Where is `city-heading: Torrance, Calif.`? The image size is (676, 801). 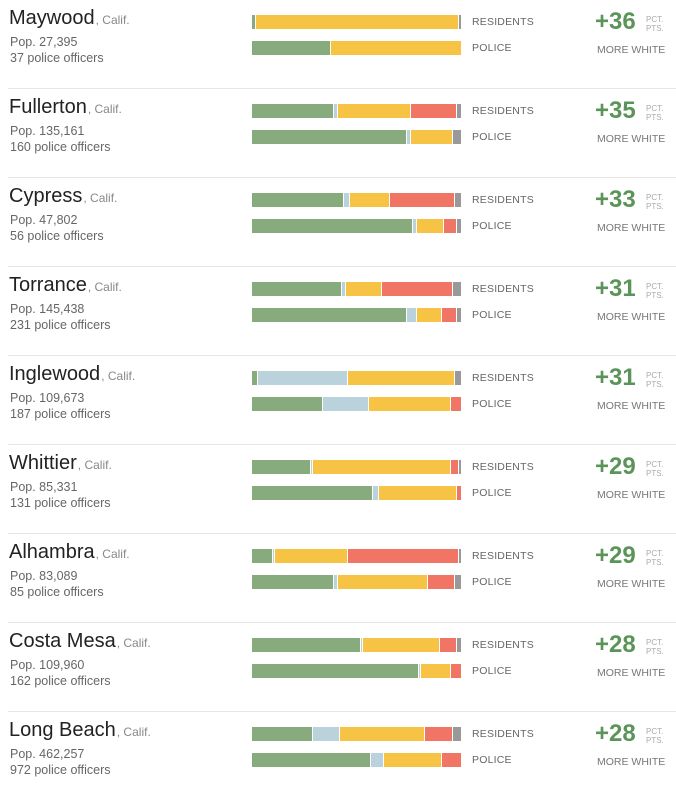 city-heading: Torrance, Calif. is located at coordinates (65, 285).